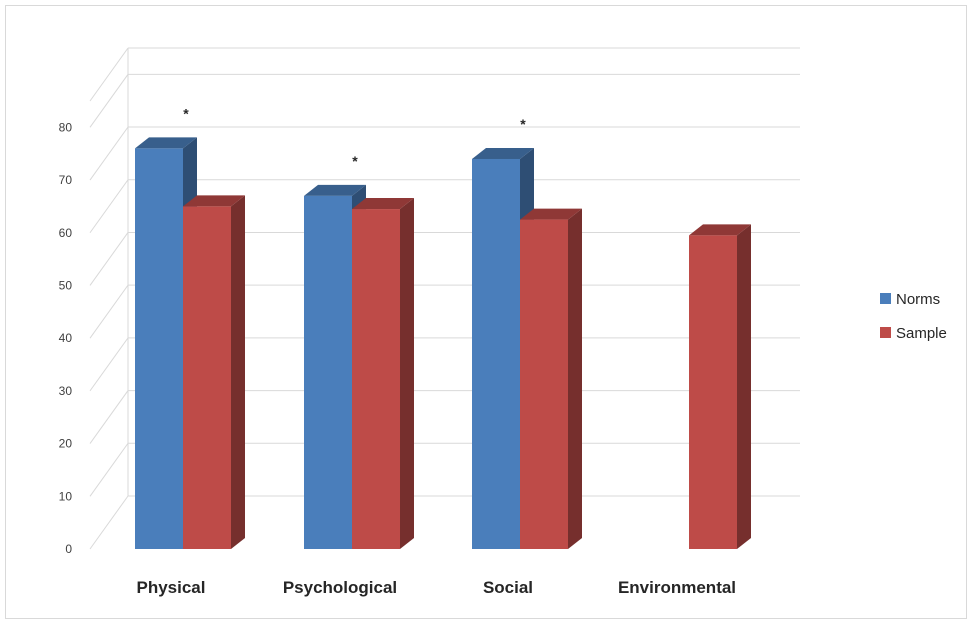 This screenshot has height=624, width=972. I want to click on y-tick-label: 10, so click(66, 496).